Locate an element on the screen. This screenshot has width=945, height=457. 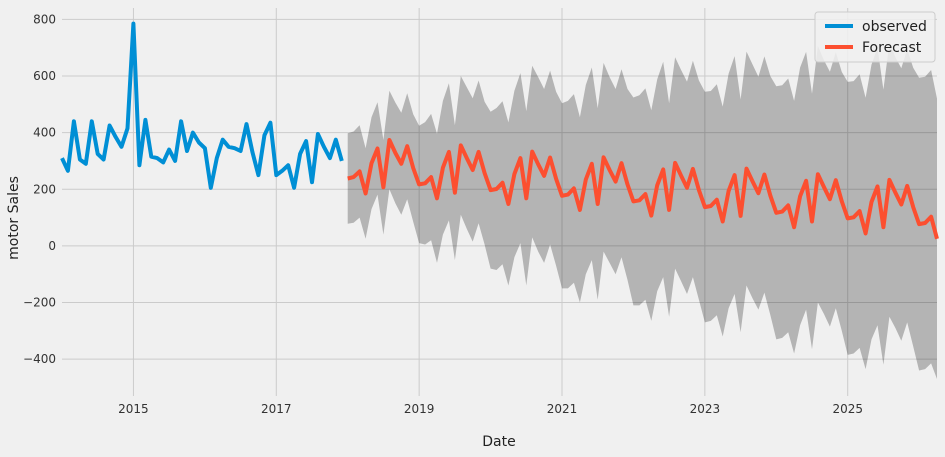
y-tick-label: 400 is located at coordinates (44, 133).